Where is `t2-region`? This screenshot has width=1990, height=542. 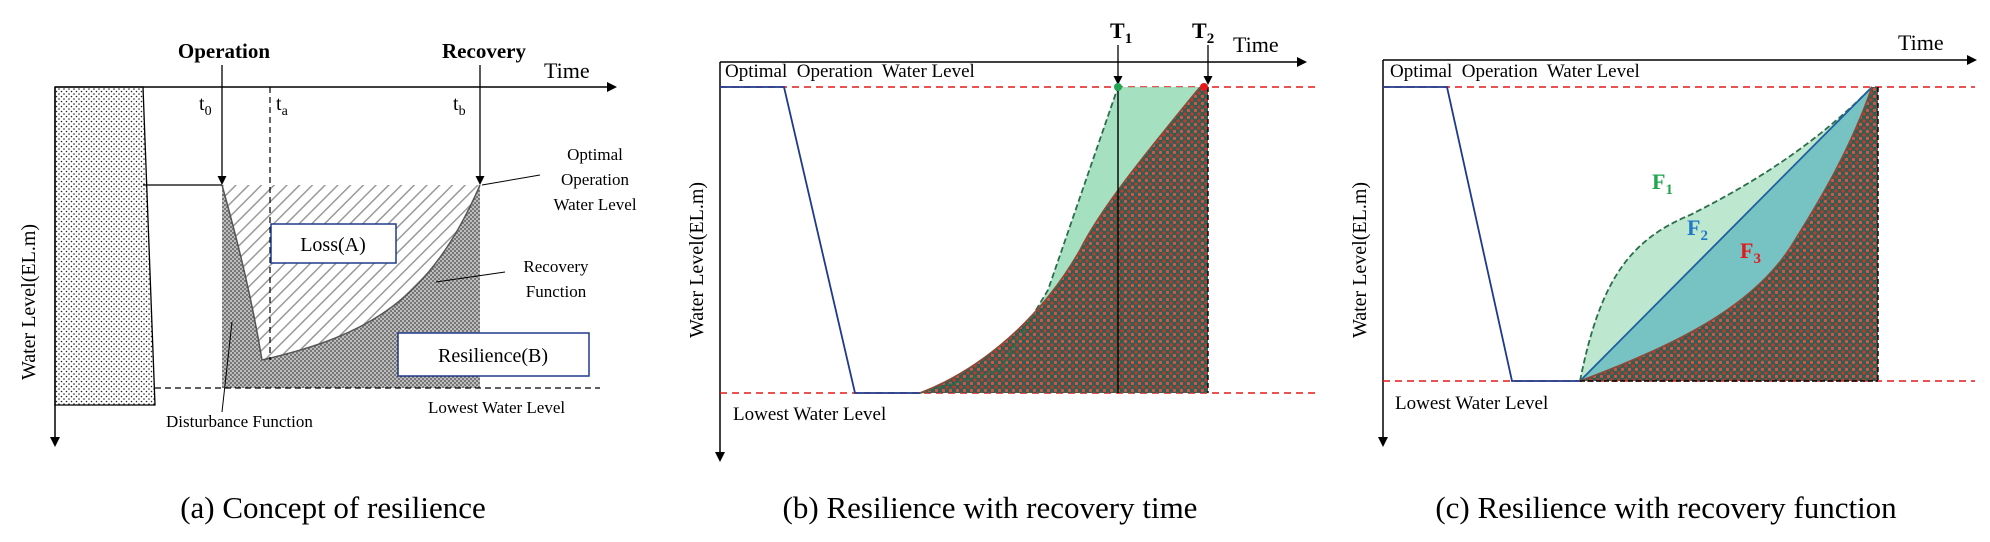 t2-region is located at coordinates (1064, 240).